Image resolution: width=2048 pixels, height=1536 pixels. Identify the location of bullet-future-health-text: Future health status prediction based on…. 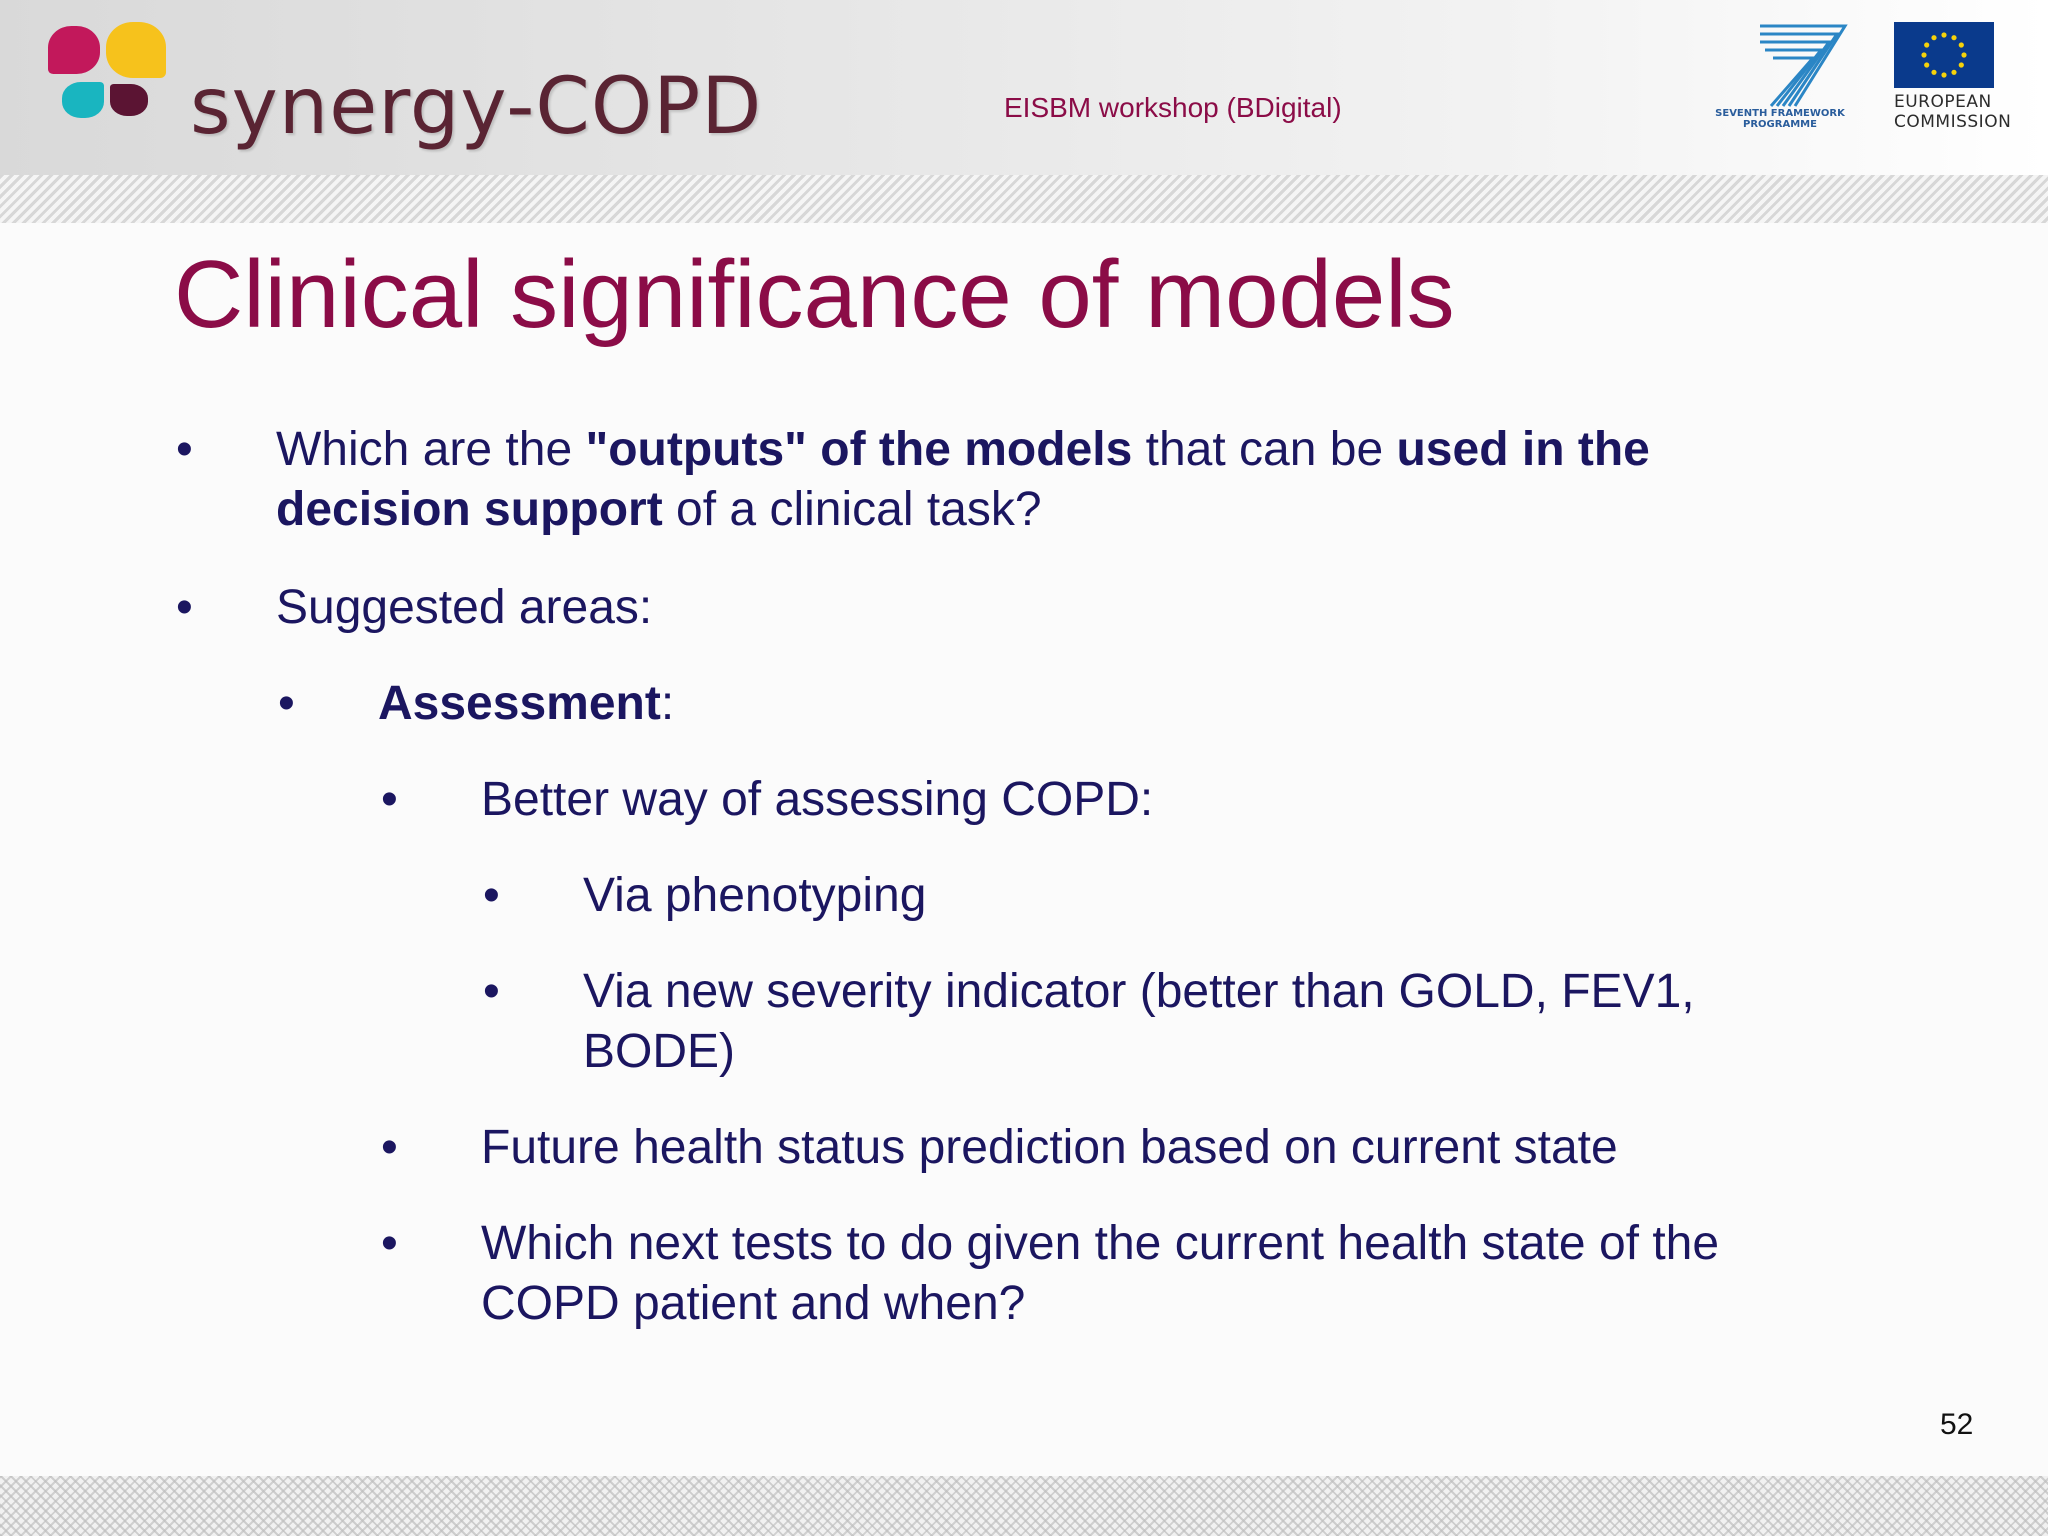
(1049, 1147).